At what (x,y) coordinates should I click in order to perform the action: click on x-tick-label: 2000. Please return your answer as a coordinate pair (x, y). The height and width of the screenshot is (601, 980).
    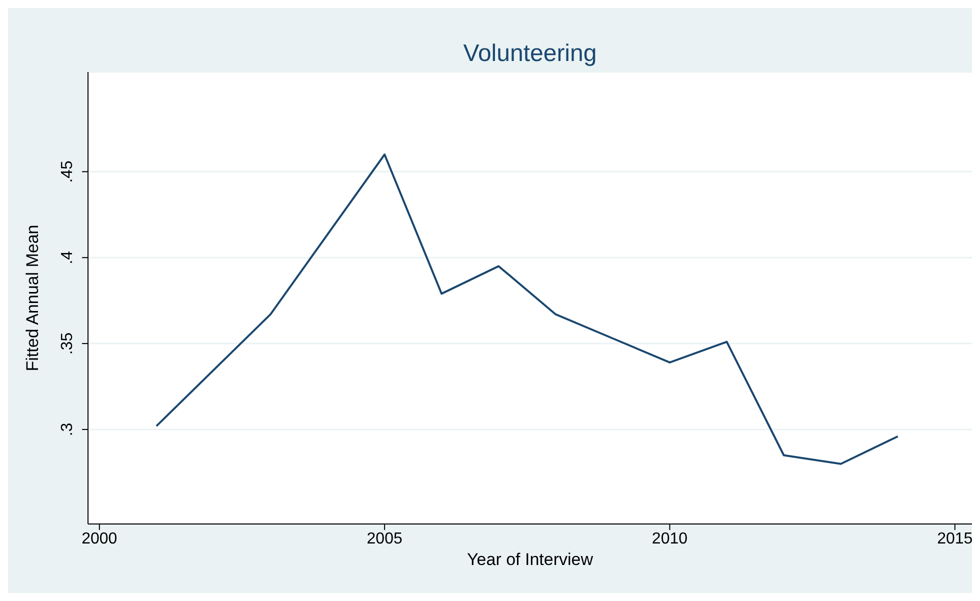
    Looking at the image, I should click on (100, 539).